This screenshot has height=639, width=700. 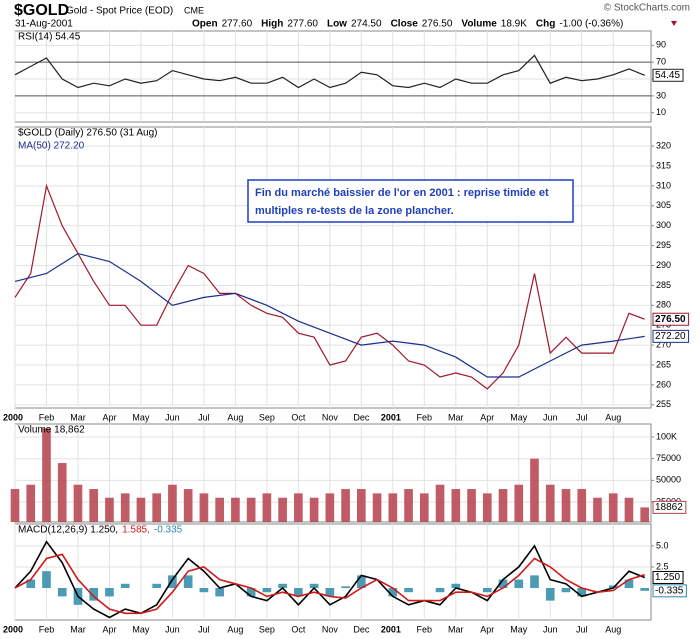 What do you see at coordinates (68, 530) in the screenshot?
I see `panel-label: MACD(12,26,9) 1.250,` at bounding box center [68, 530].